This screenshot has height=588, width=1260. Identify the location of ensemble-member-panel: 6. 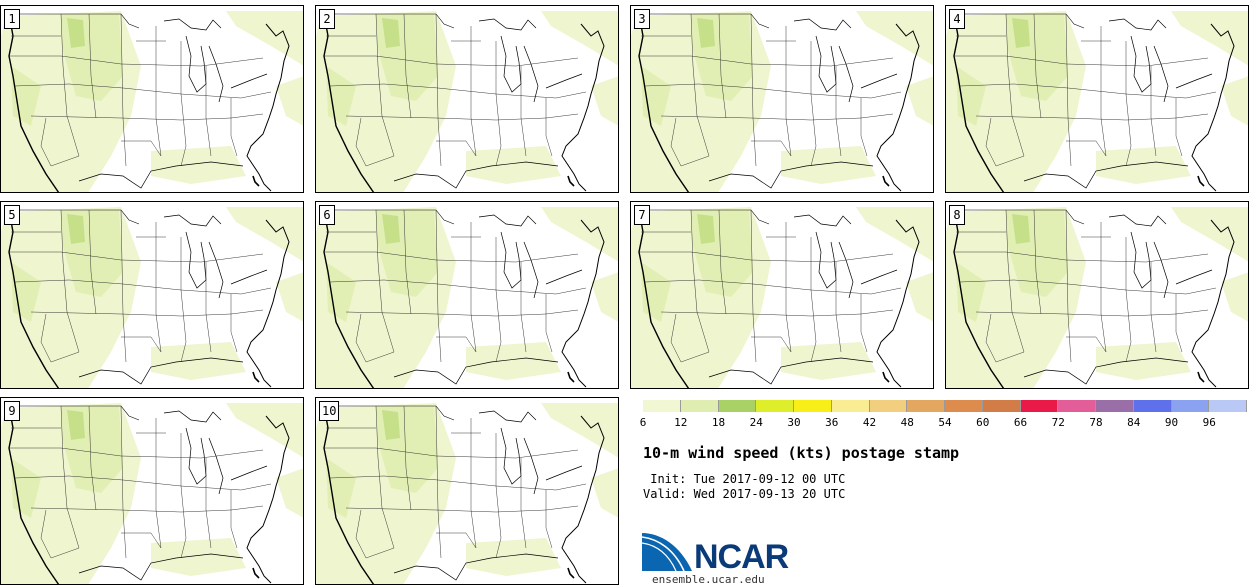
(467, 295).